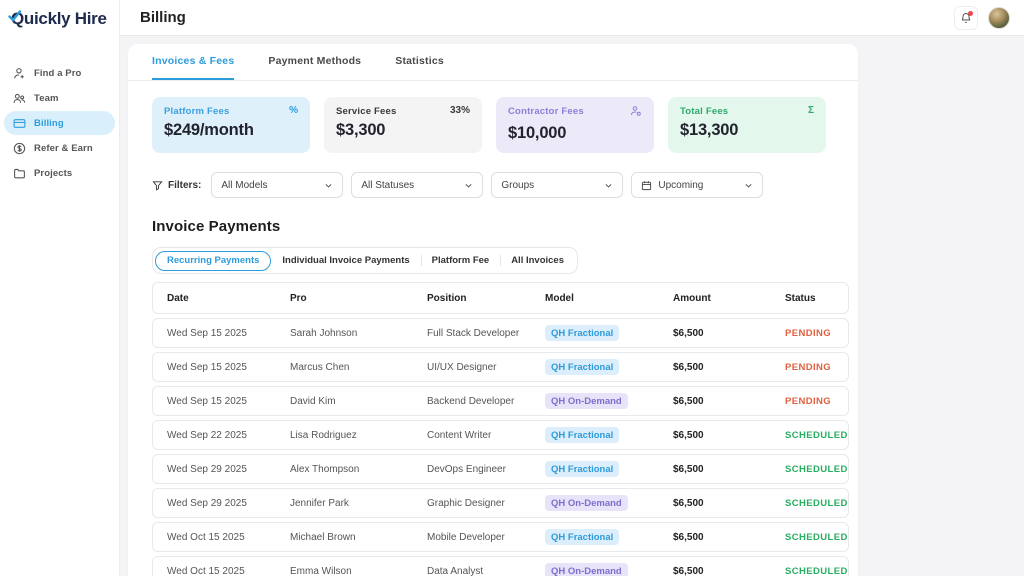 The height and width of the screenshot is (576, 1024). Describe the element at coordinates (277, 185) in the screenshot. I see `model-filter-dropdown: All Models` at that location.